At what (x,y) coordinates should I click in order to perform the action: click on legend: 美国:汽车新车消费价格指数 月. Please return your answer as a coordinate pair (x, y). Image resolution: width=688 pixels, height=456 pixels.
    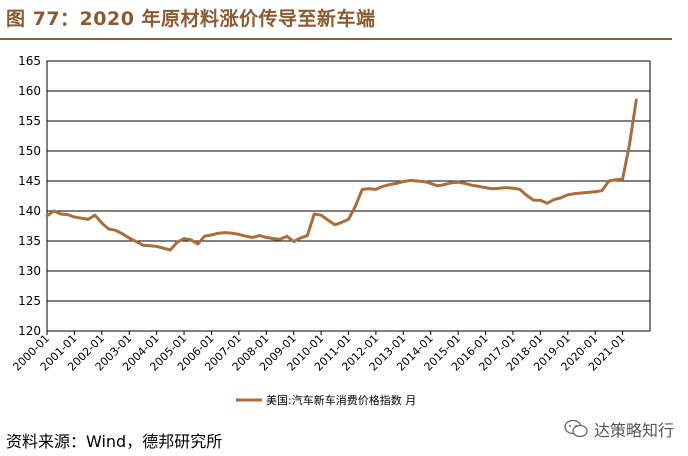
    Looking at the image, I should click on (326, 400).